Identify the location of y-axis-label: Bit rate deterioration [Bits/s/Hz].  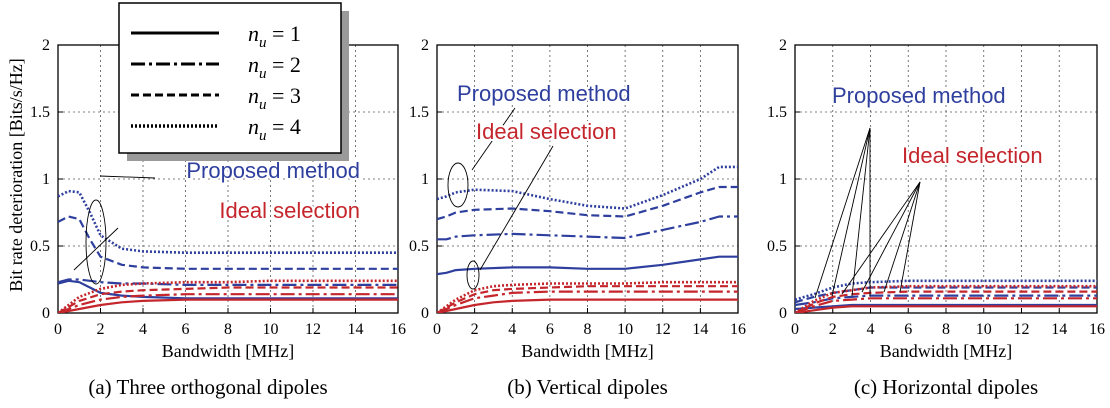
(16, 174).